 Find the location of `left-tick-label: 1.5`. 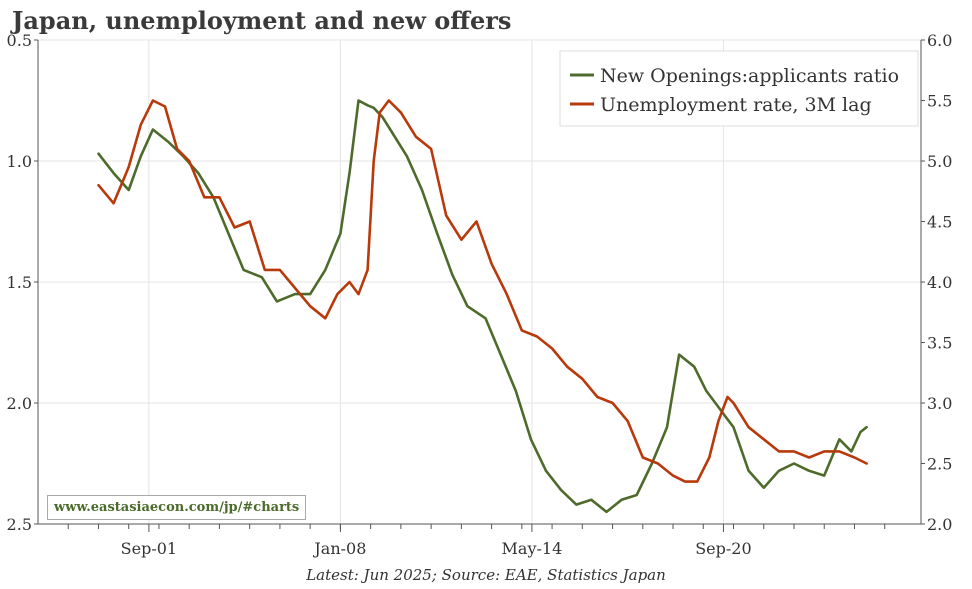

left-tick-label: 1.5 is located at coordinates (19, 282).